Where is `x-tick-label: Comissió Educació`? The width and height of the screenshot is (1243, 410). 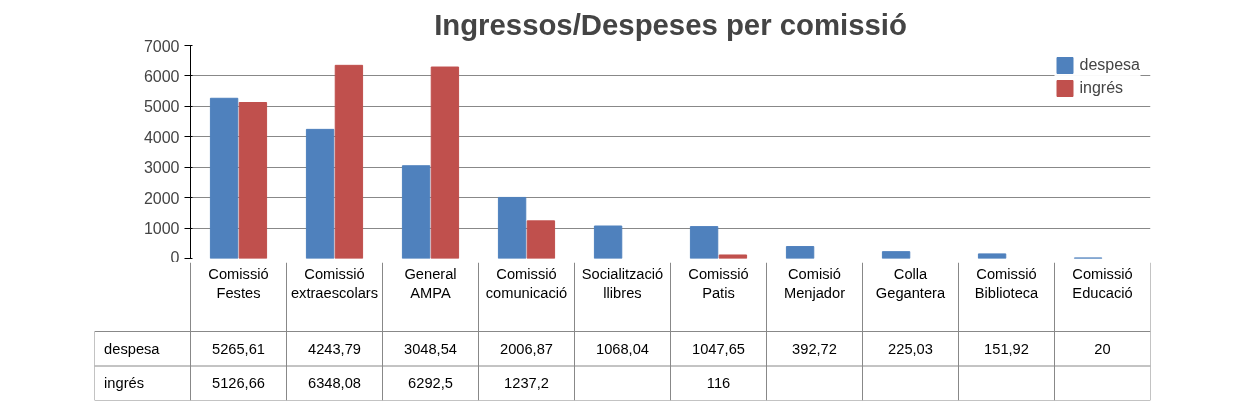 x-tick-label: Comissió Educació is located at coordinates (1102, 283).